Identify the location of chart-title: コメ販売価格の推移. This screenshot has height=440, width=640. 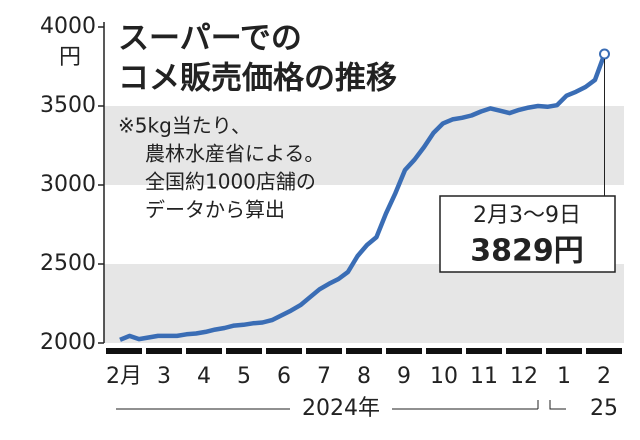
(257, 79).